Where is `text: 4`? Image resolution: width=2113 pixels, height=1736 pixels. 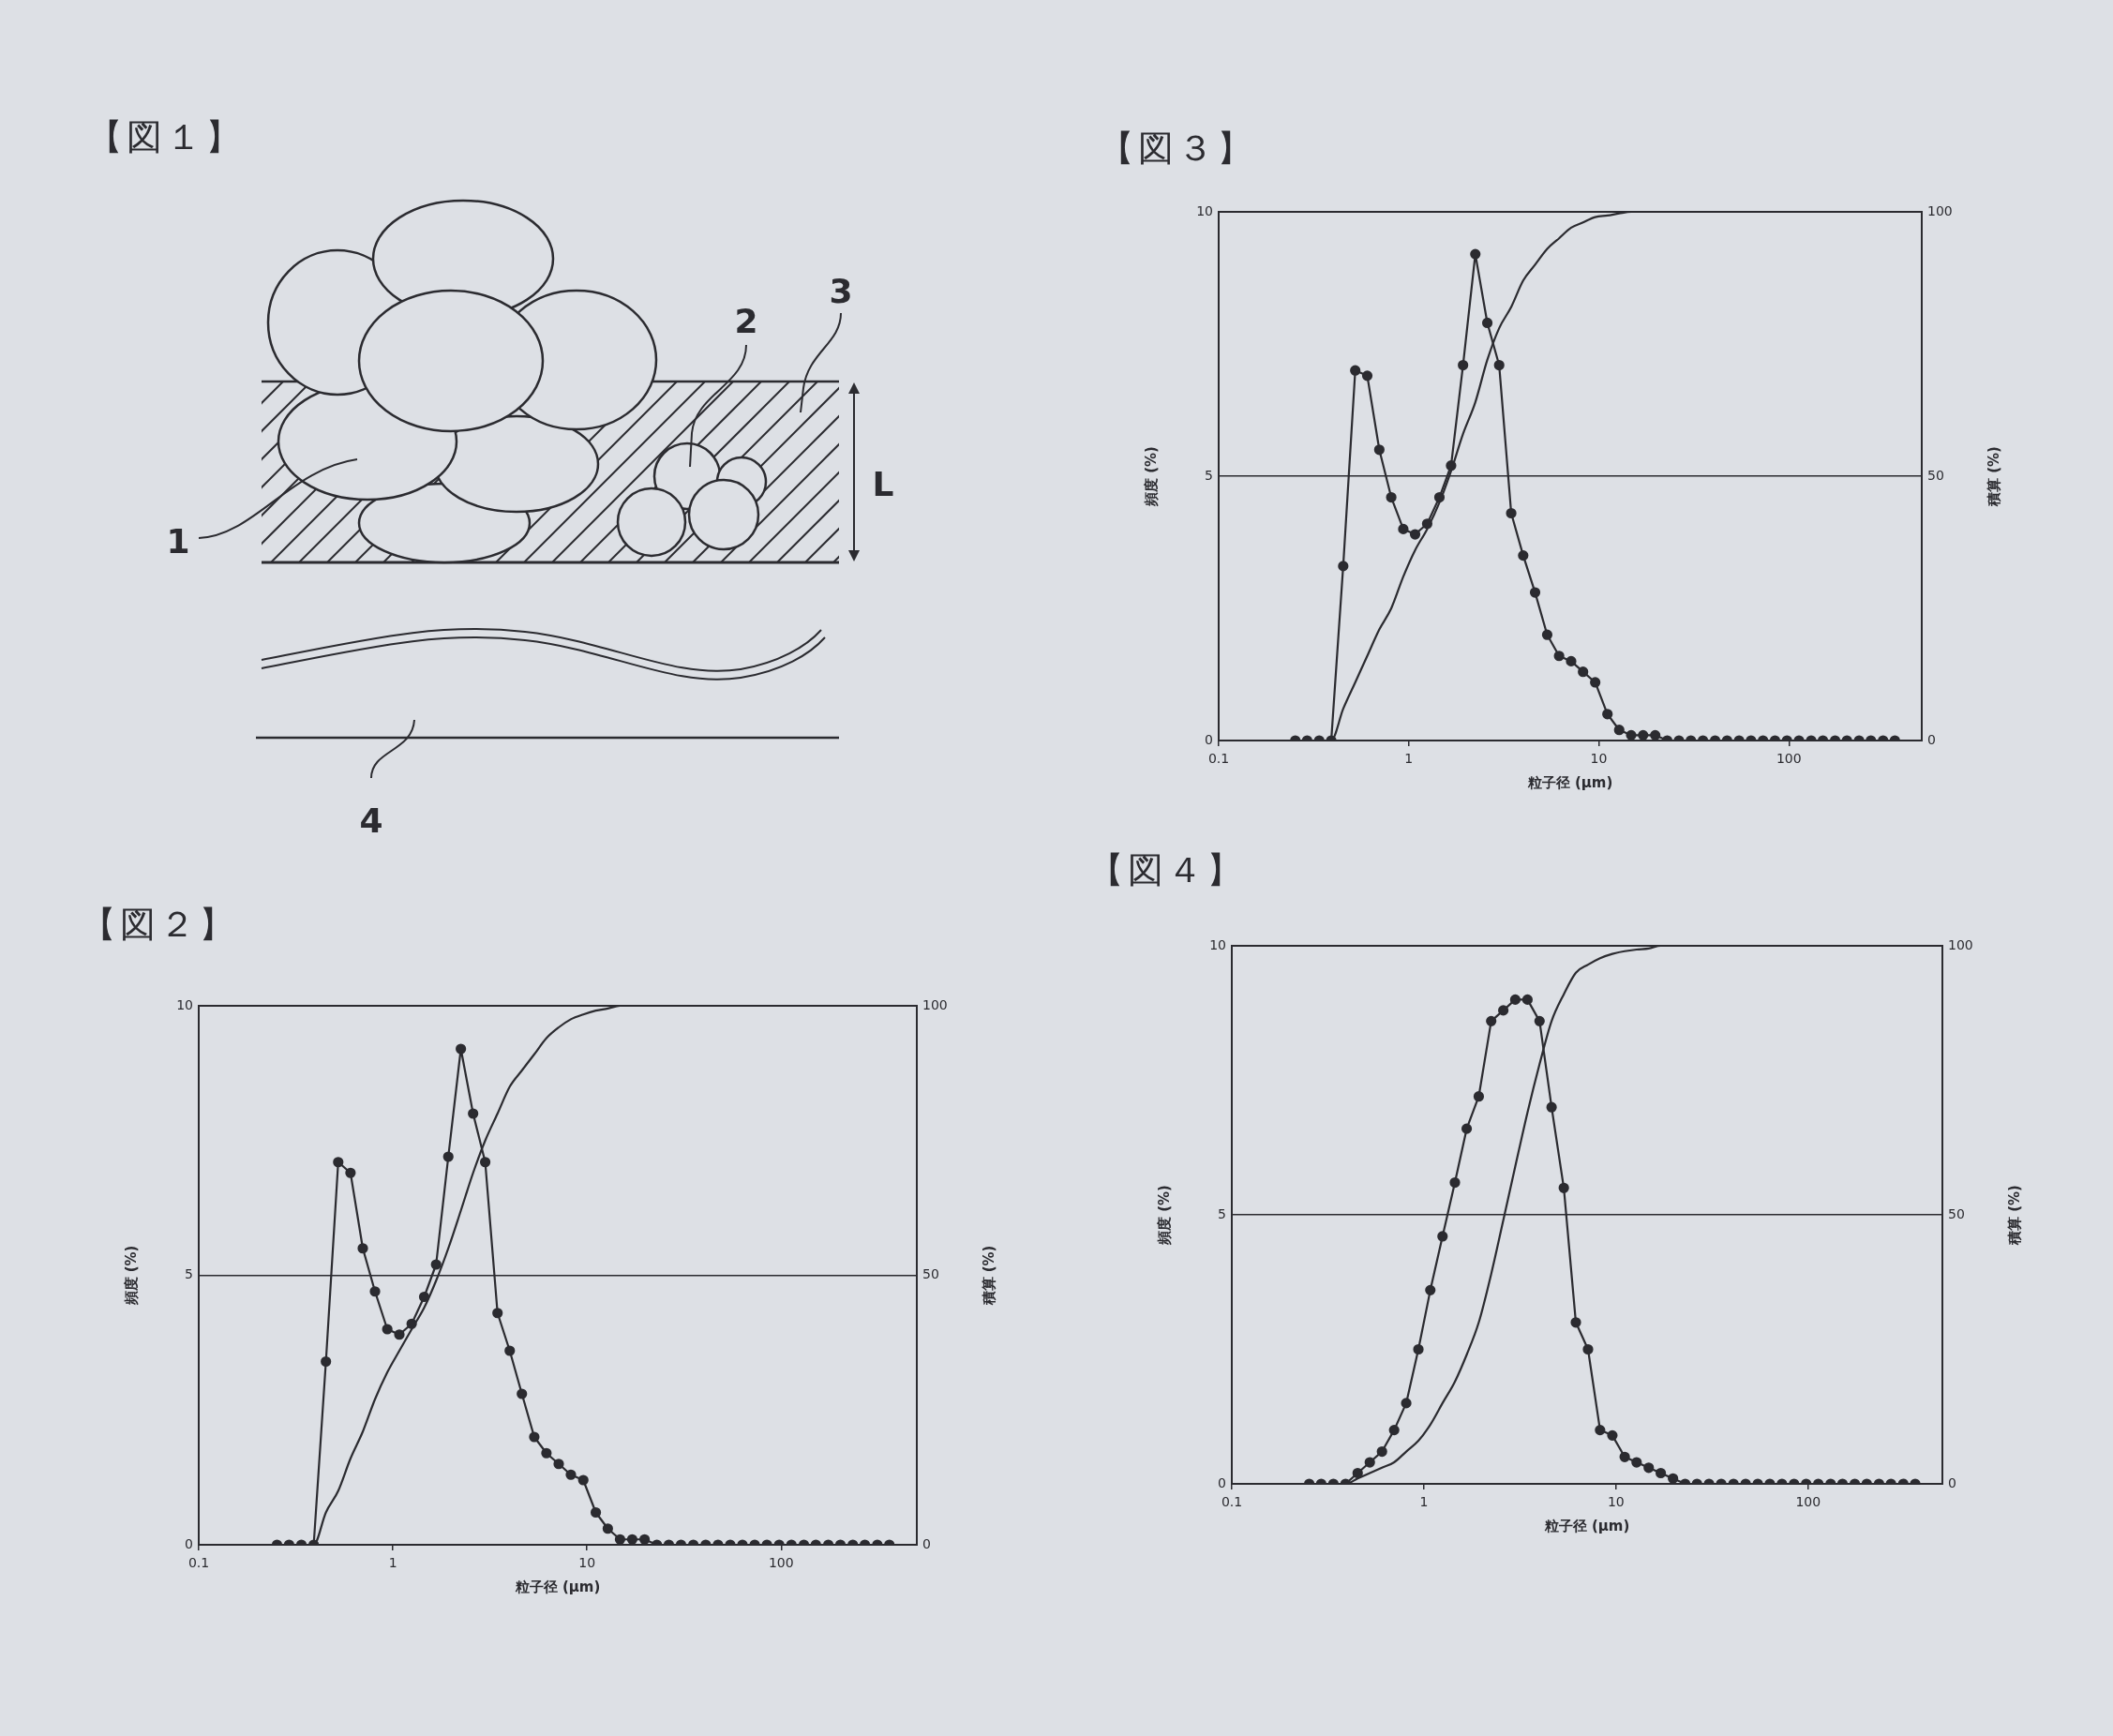 text: 4 is located at coordinates (371, 821).